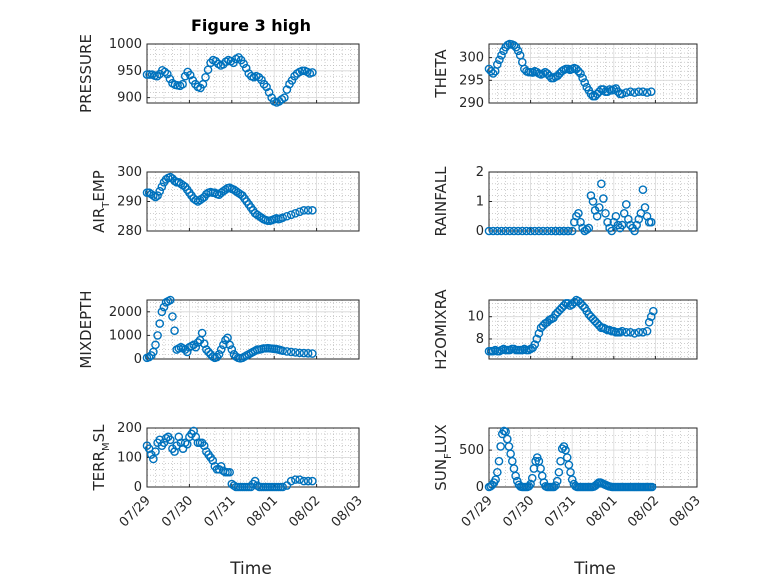 This screenshot has width=778, height=583. I want to click on x-tick-label: 08/03, so click(685, 511).